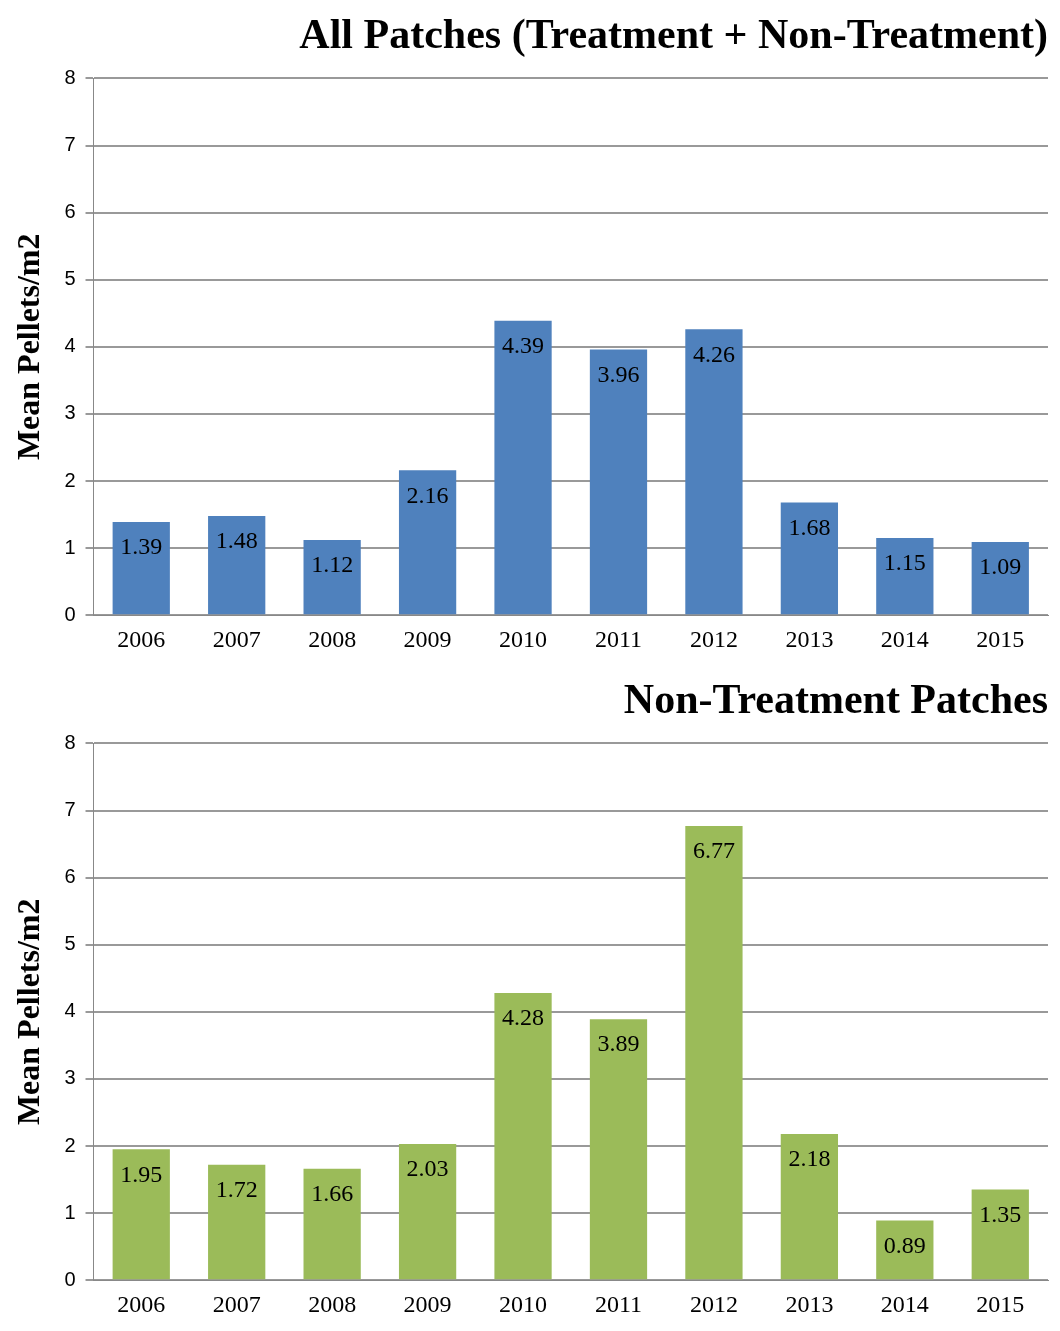 The height and width of the screenshot is (1331, 1060). What do you see at coordinates (141, 1173) in the screenshot?
I see `data-label: 1.95` at bounding box center [141, 1173].